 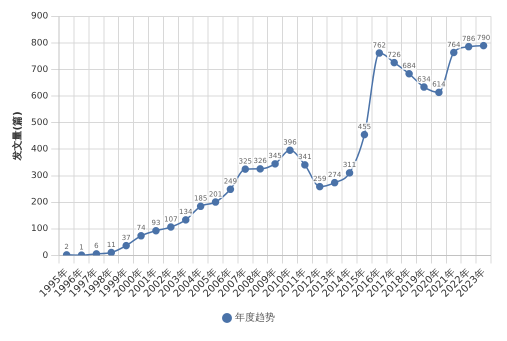 What do you see at coordinates (39, 69) in the screenshot?
I see `y-tick-label: 700` at bounding box center [39, 69].